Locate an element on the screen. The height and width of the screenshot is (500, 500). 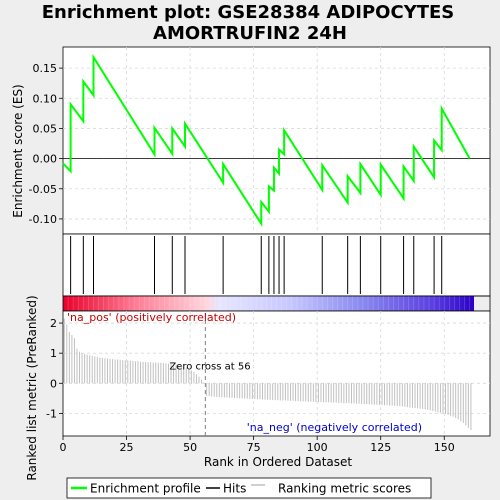
es-y-tick-label: 0.10 is located at coordinates (45, 98).